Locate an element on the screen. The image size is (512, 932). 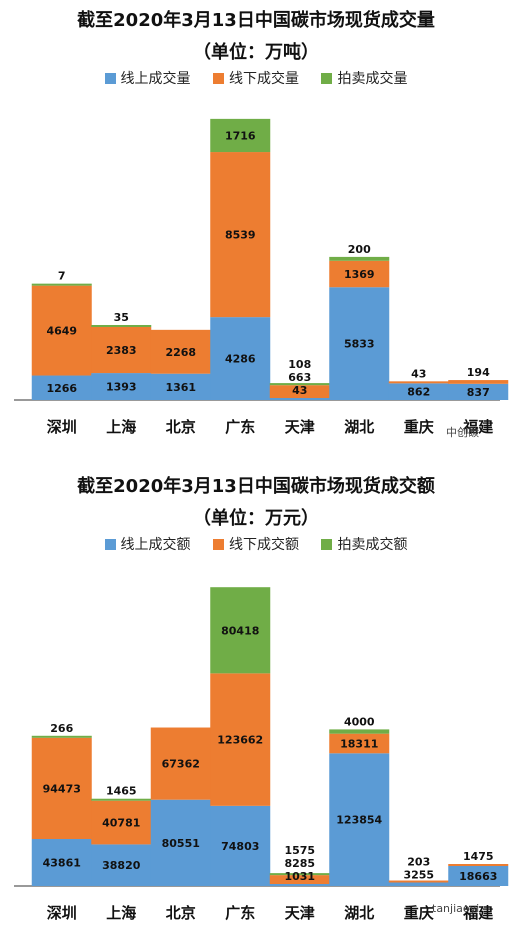
data-label: 203 is located at coordinates (418, 862).